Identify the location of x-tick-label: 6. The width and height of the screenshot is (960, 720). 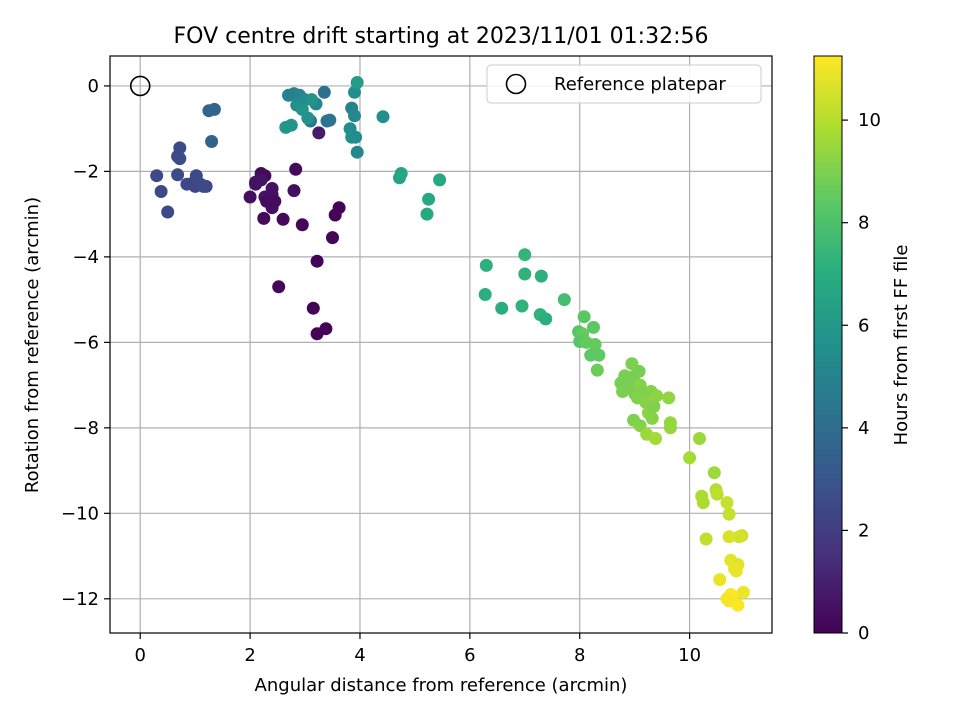
(469, 655).